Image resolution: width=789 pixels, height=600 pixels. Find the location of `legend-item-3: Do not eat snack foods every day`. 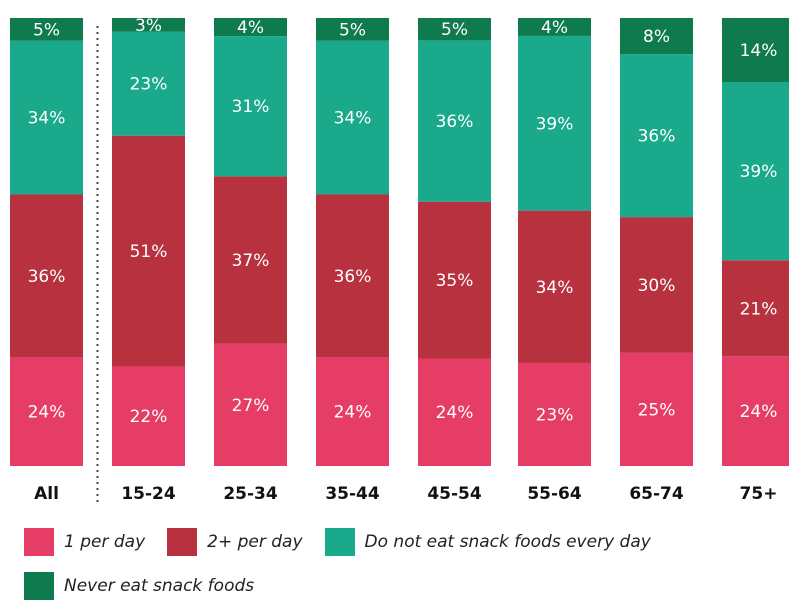

legend-item-3: Do not eat snack foods every day is located at coordinates (487, 542).